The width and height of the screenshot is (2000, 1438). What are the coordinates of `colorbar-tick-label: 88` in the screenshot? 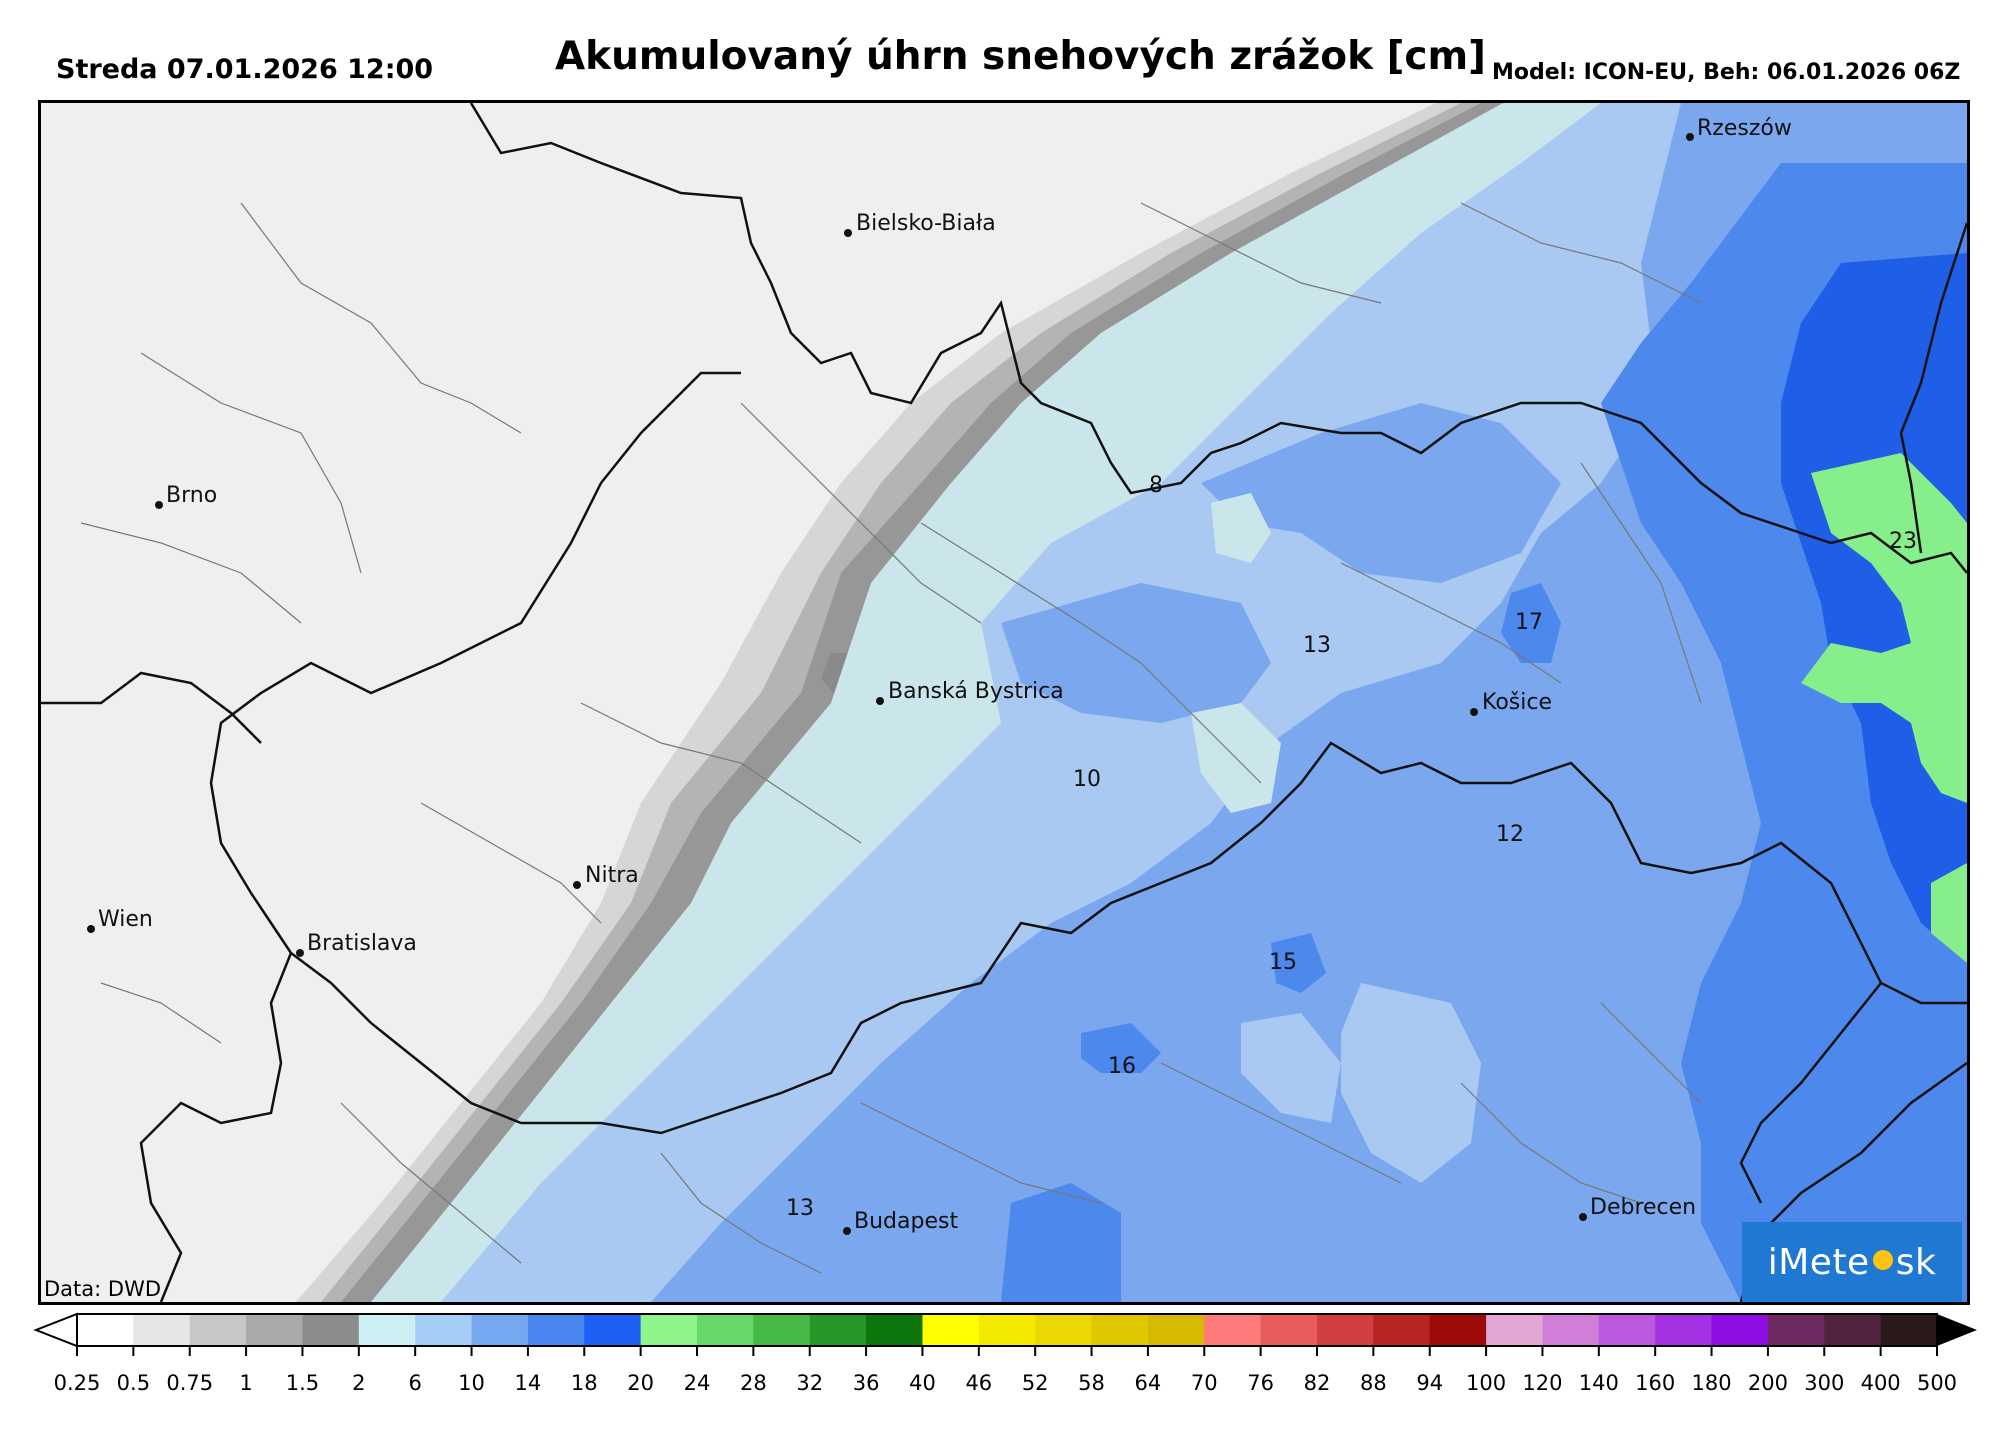 It's located at (1373, 1383).